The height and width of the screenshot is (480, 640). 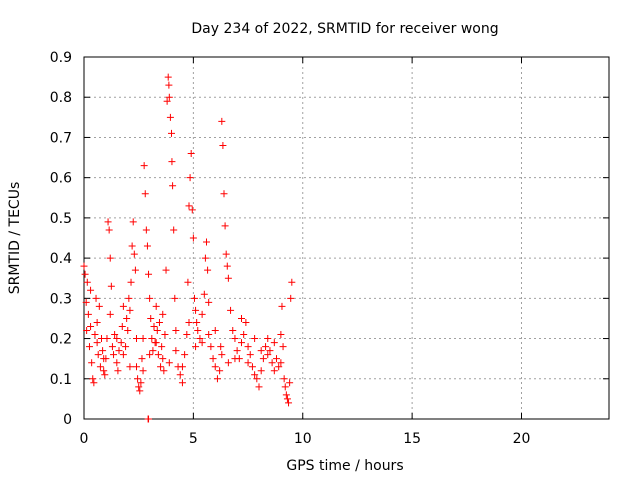 What do you see at coordinates (412, 439) in the screenshot?
I see `x-tick-label: 15` at bounding box center [412, 439].